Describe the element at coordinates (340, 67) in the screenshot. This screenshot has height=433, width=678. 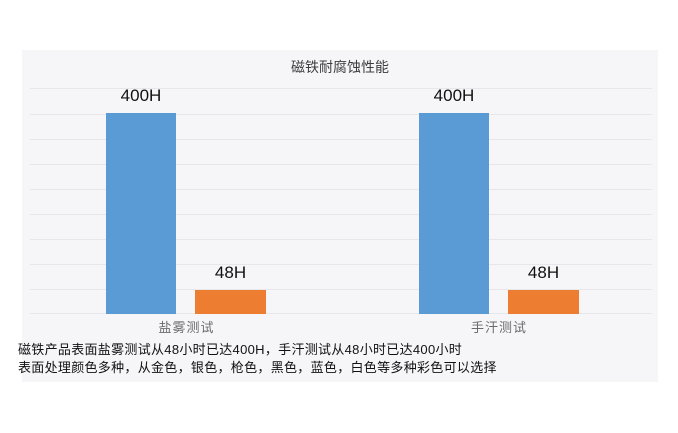
I see `chart-title: 磁铁耐腐蚀性能` at that location.